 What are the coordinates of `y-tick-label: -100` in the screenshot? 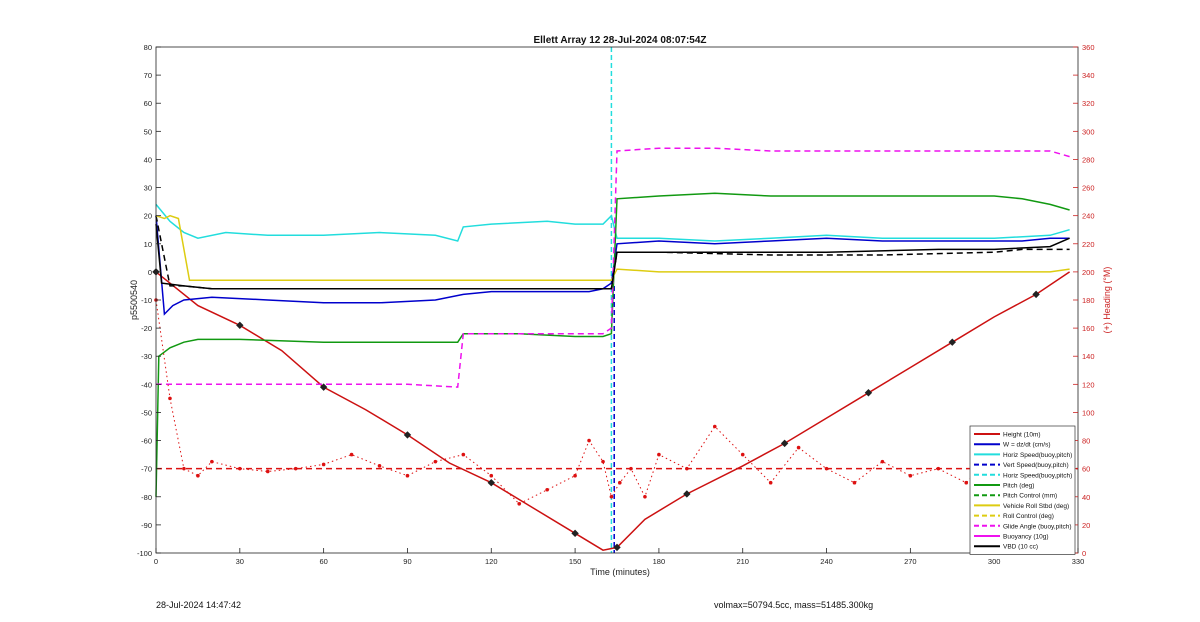 It's located at (144, 553).